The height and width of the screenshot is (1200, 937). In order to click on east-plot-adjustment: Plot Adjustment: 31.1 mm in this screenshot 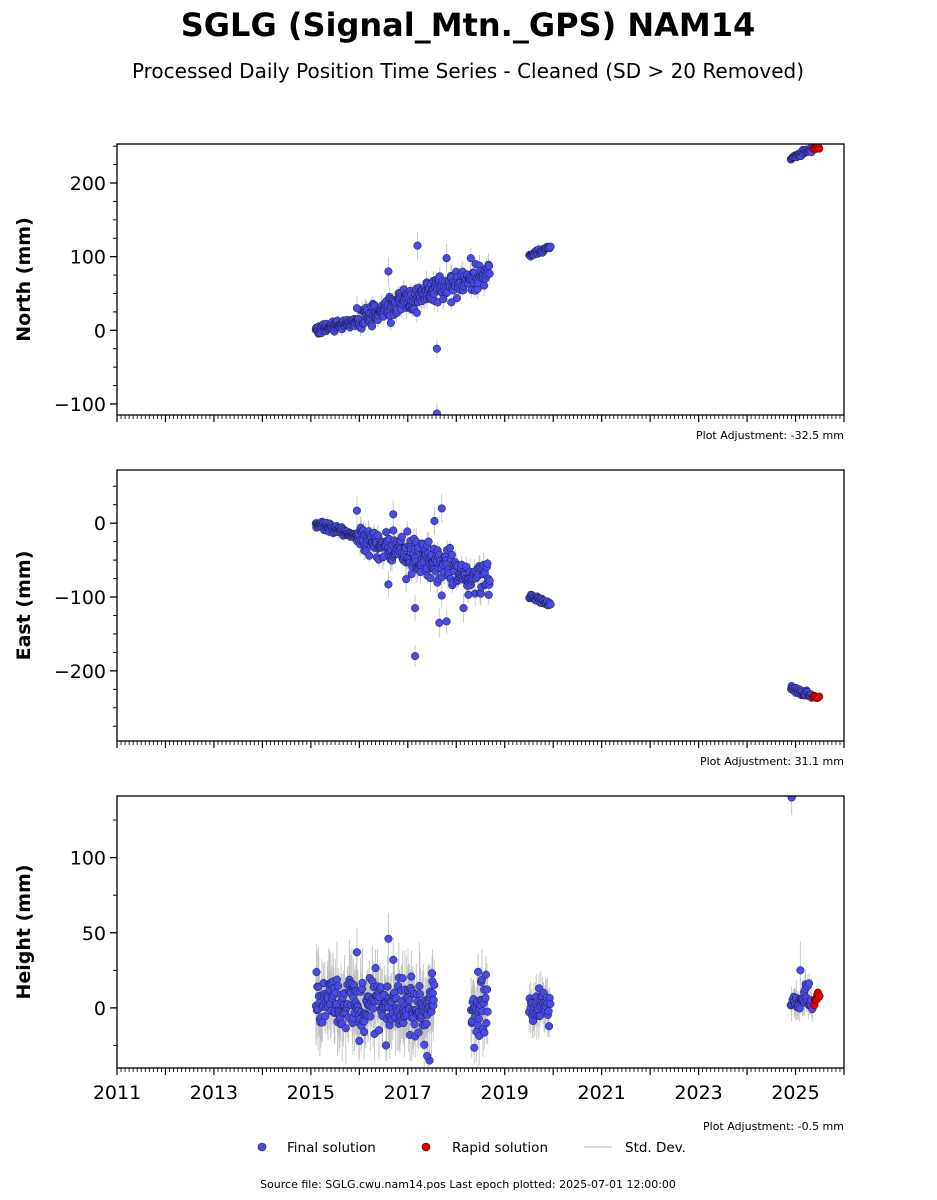, I will do `click(772, 761)`.